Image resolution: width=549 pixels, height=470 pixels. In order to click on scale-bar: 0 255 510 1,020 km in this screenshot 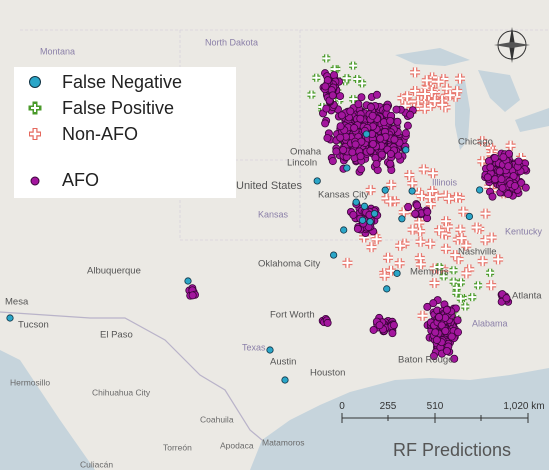, I will do `click(442, 412)`.